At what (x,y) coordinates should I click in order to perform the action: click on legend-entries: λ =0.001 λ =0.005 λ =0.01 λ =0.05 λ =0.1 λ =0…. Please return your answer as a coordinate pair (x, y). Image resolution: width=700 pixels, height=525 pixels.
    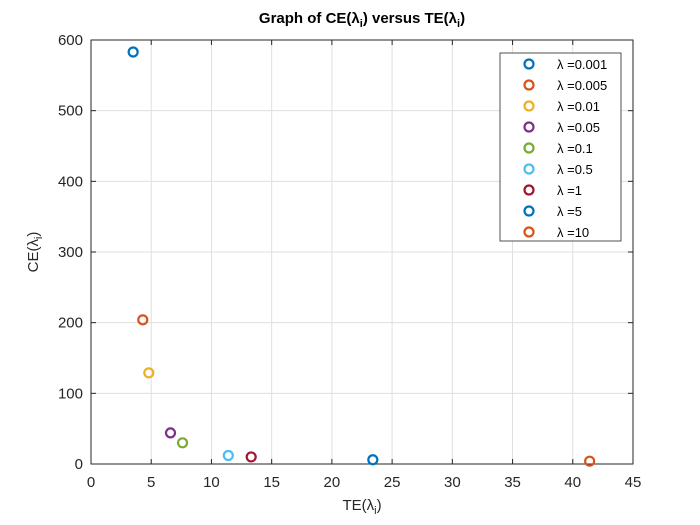
    Looking at the image, I should click on (565, 148).